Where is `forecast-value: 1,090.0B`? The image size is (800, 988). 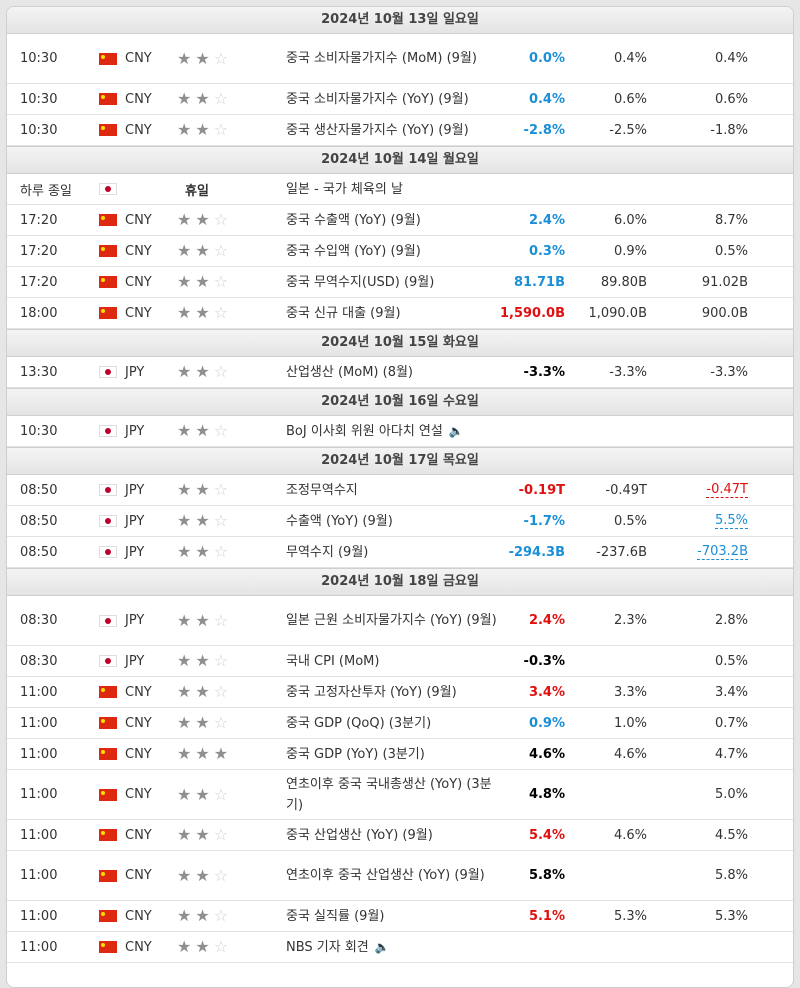 forecast-value: 1,090.0B is located at coordinates (617, 313).